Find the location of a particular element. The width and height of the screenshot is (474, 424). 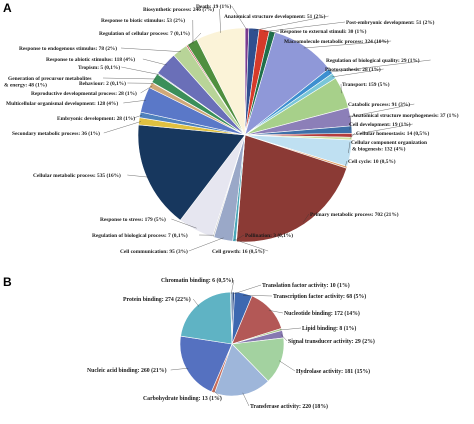

pie-a-leader-macromolecule-metabolic-process is located at coordinates (347, 44).